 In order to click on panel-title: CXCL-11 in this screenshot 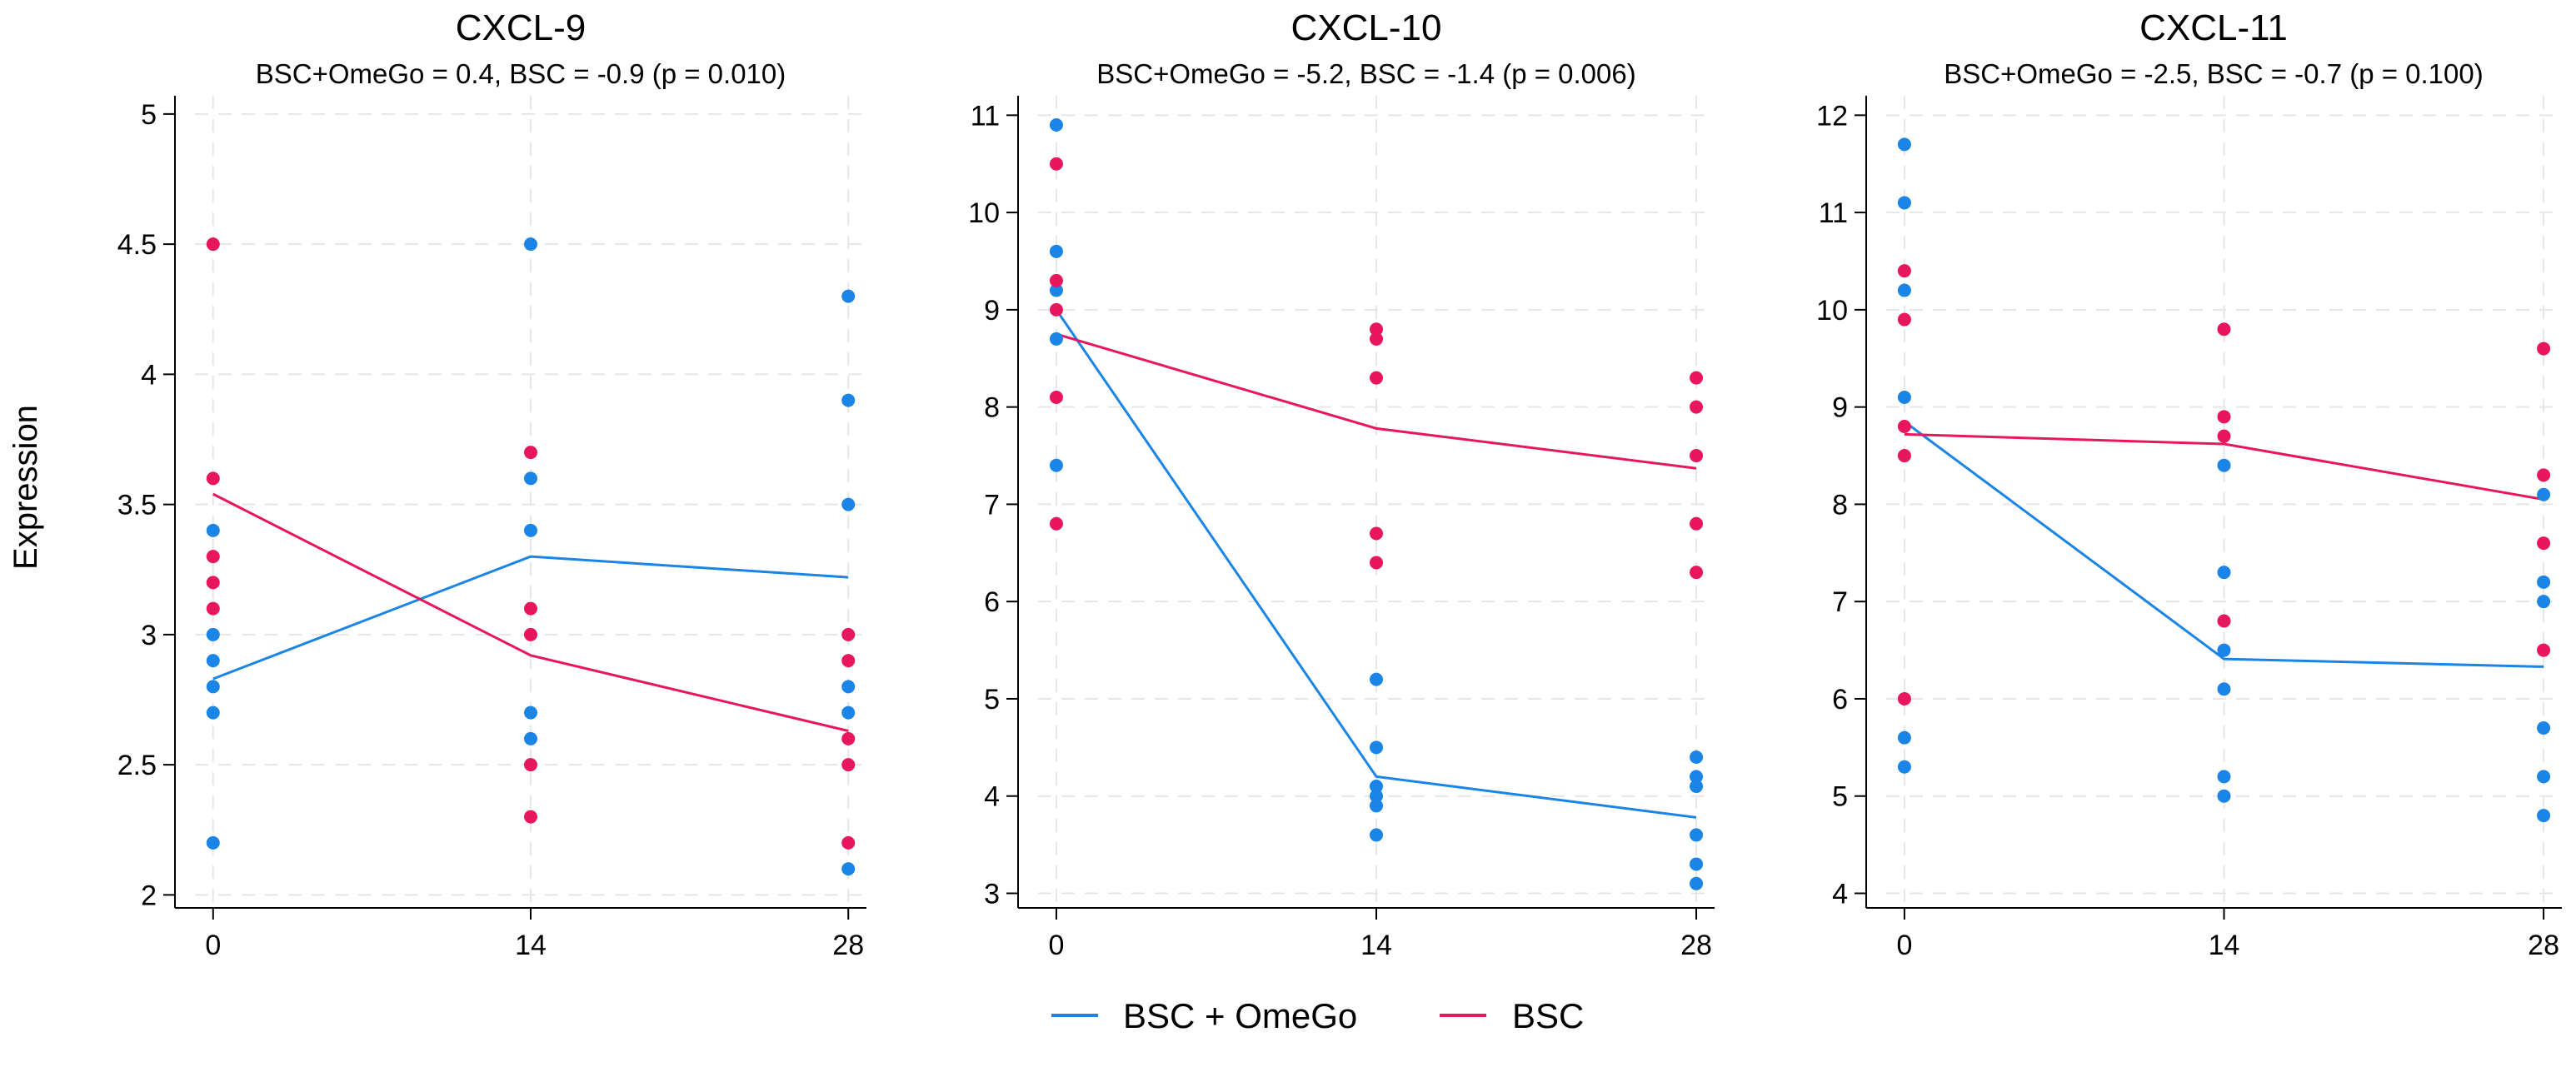, I will do `click(2213, 27)`.